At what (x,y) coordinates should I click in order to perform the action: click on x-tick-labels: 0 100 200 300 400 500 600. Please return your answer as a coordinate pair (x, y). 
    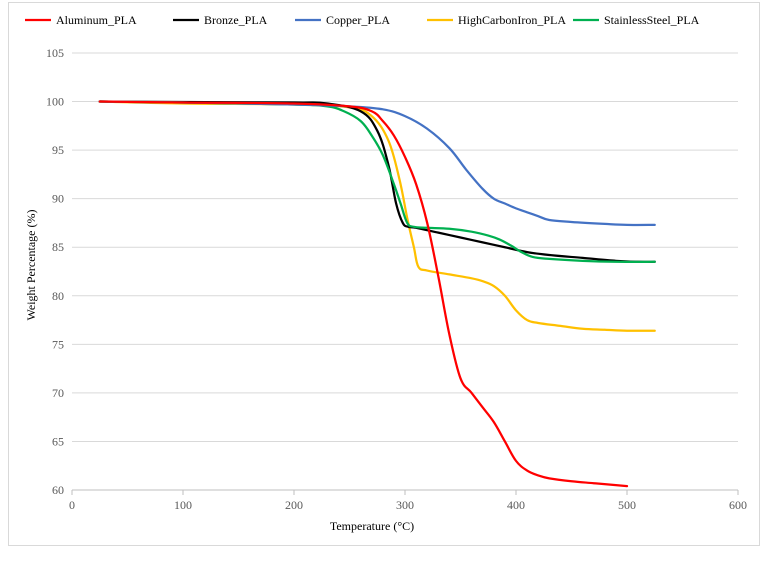
    Looking at the image, I should click on (408, 505).